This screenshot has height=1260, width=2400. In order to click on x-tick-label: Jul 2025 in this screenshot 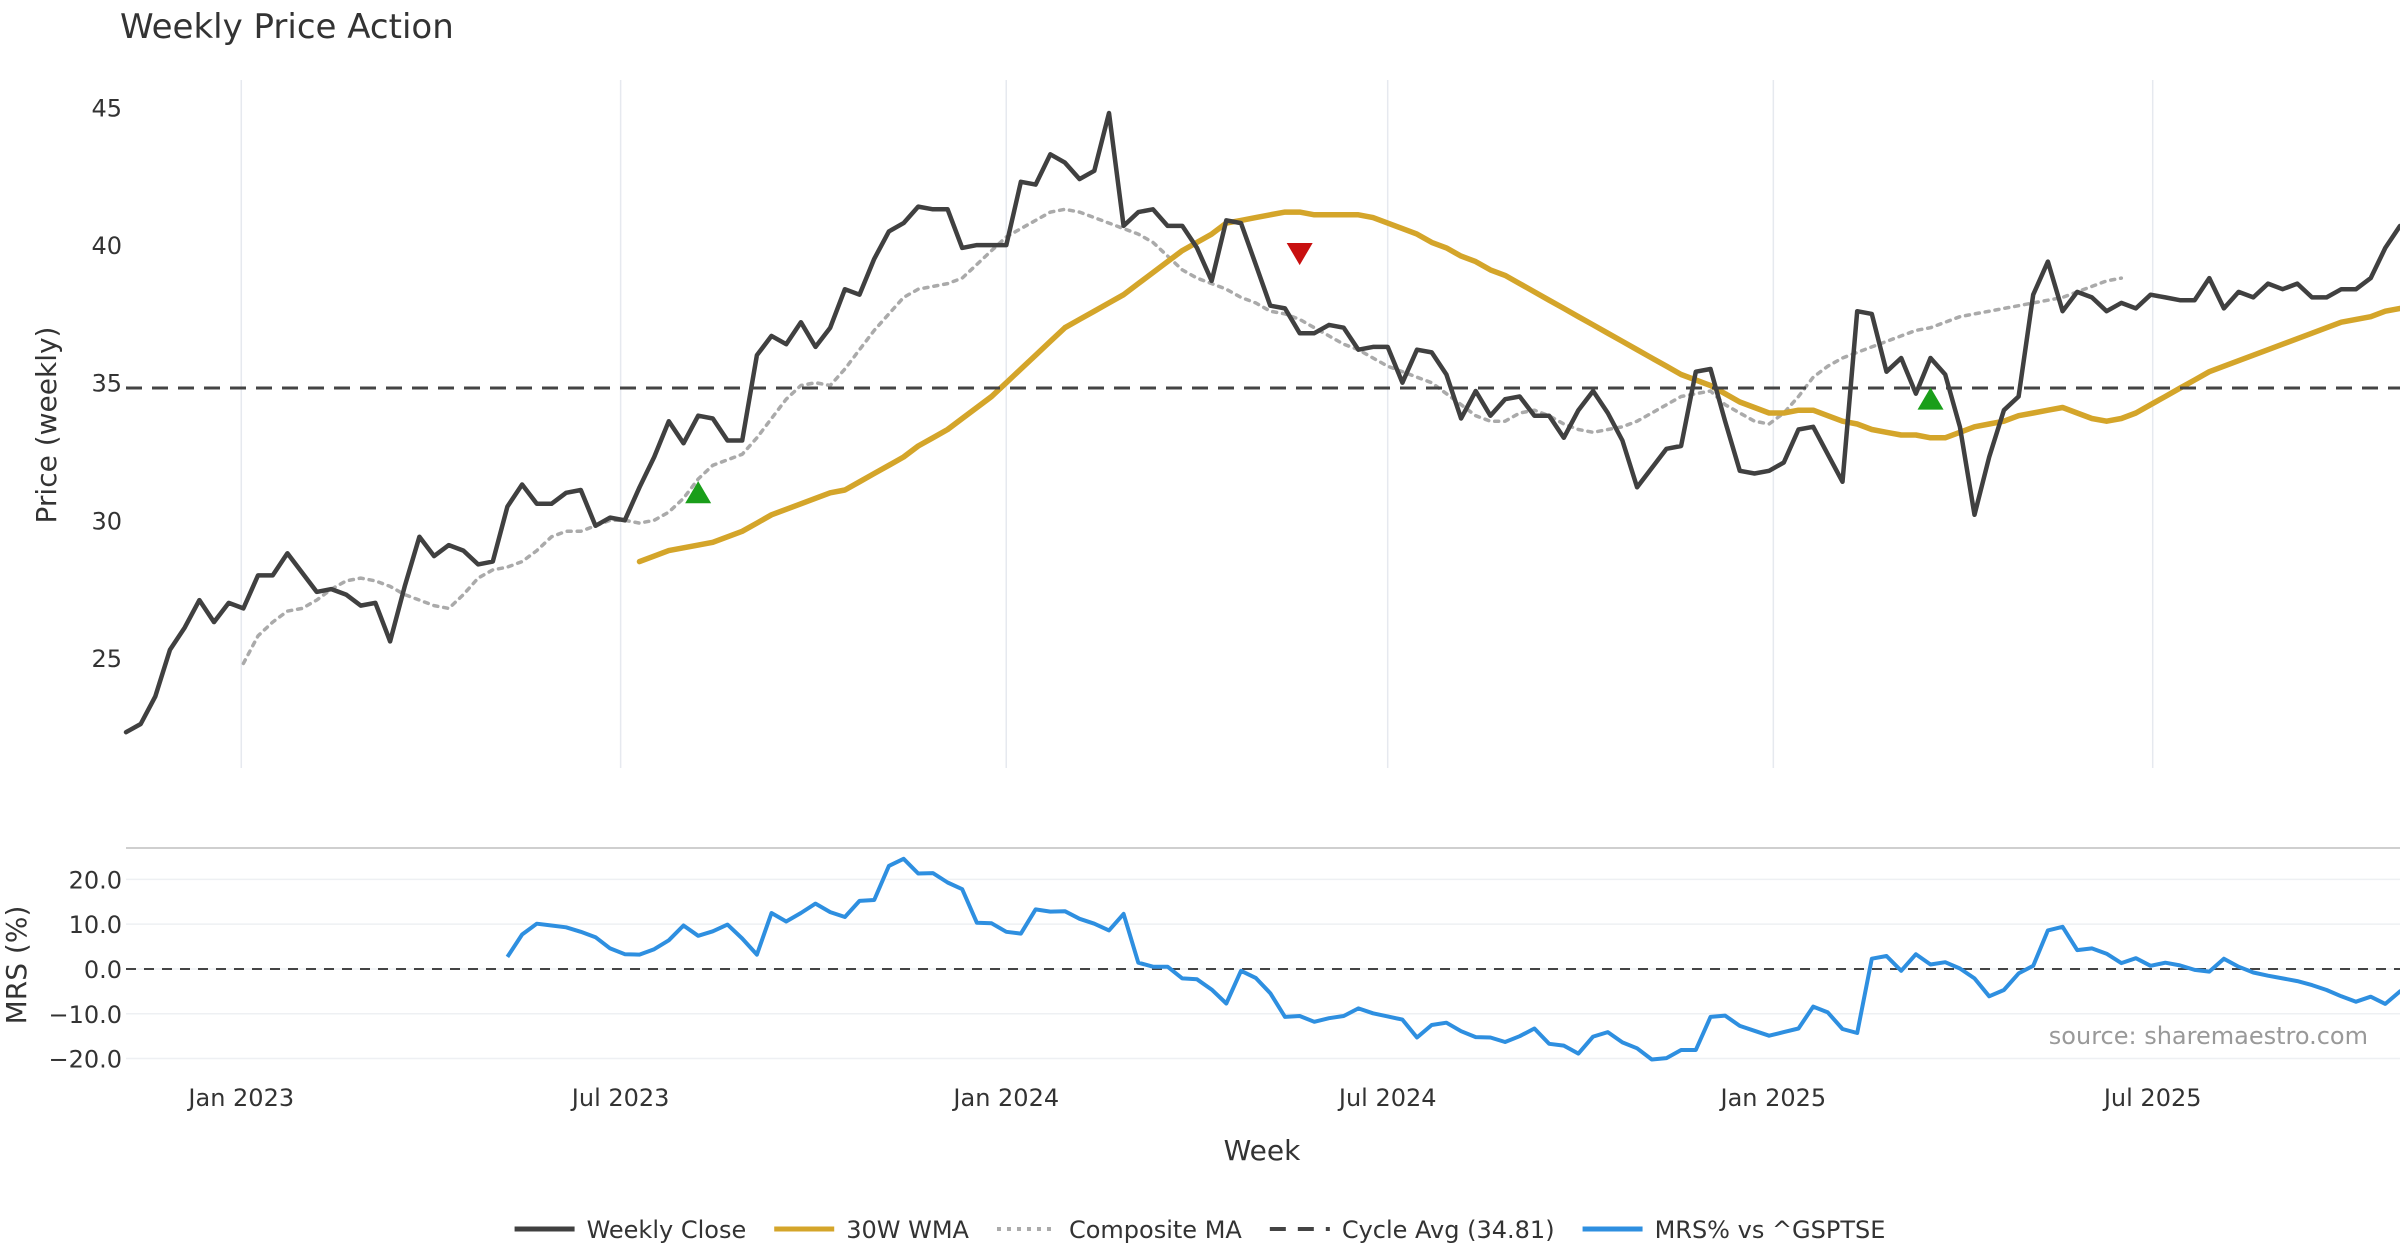, I will do `click(2152, 1098)`.